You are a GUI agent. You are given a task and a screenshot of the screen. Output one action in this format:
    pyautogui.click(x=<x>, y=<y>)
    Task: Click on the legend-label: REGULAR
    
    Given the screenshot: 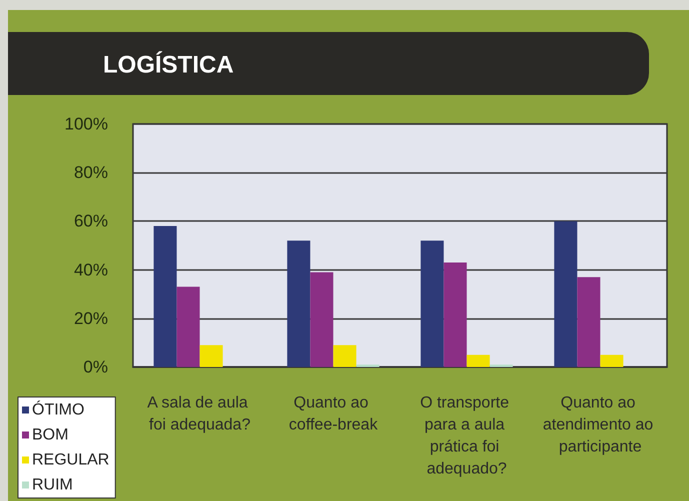 What is the action you would take?
    pyautogui.click(x=71, y=460)
    